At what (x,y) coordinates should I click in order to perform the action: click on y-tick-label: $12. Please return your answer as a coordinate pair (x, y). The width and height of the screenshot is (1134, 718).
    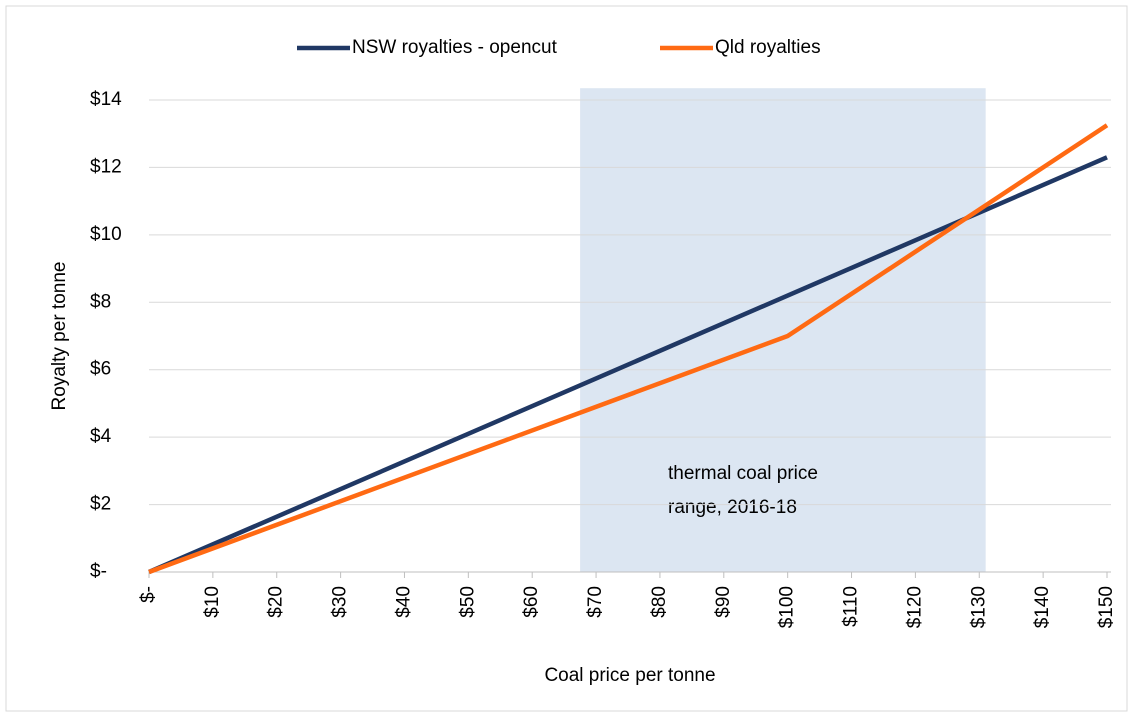
    Looking at the image, I should click on (106, 166).